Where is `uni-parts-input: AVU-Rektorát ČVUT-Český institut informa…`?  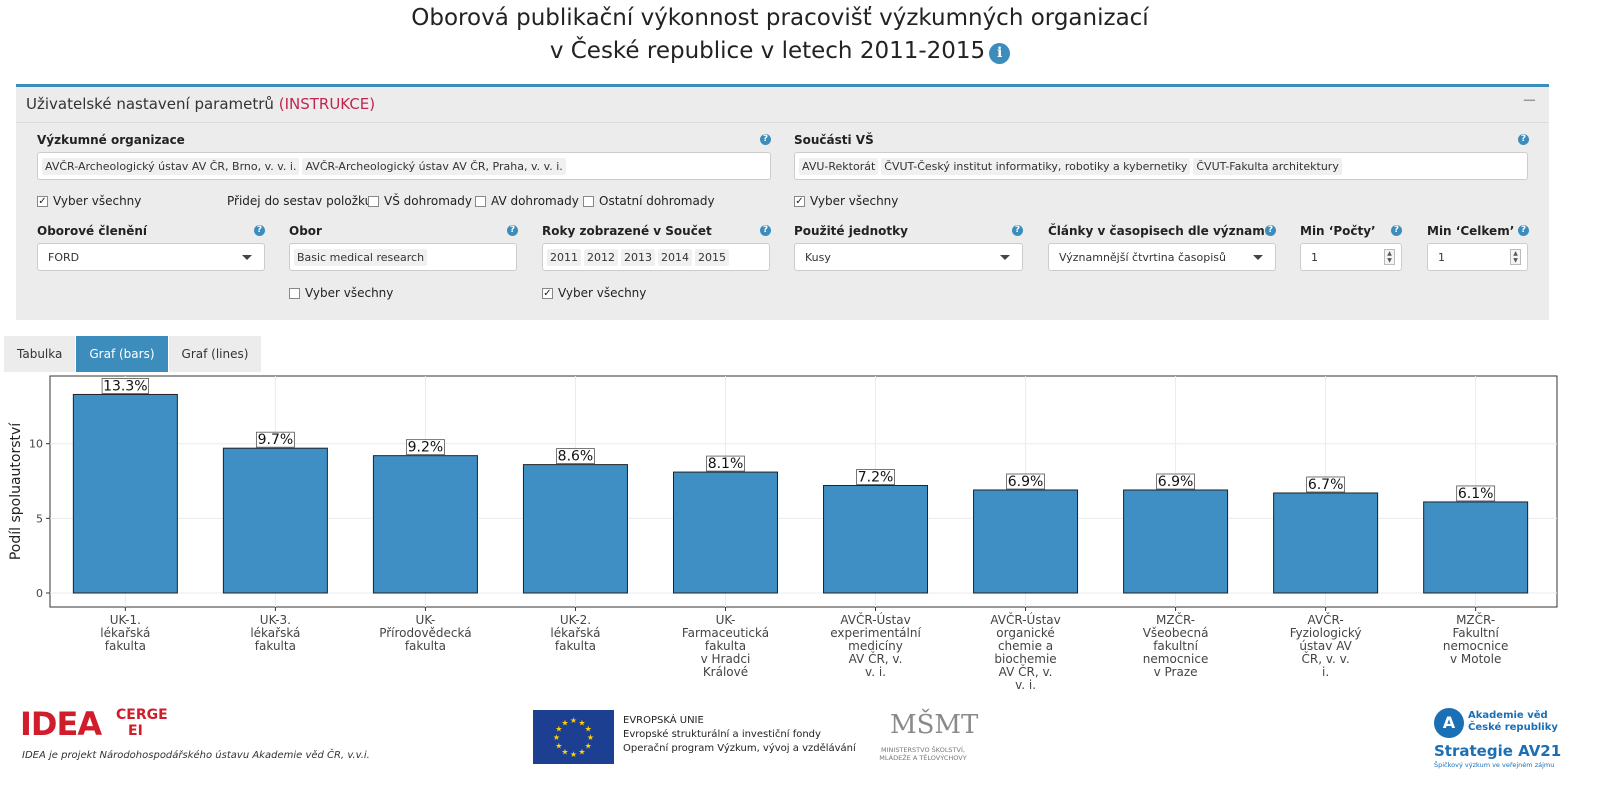 uni-parts-input: AVU-Rektorát ČVUT-Český institut informa… is located at coordinates (1161, 166).